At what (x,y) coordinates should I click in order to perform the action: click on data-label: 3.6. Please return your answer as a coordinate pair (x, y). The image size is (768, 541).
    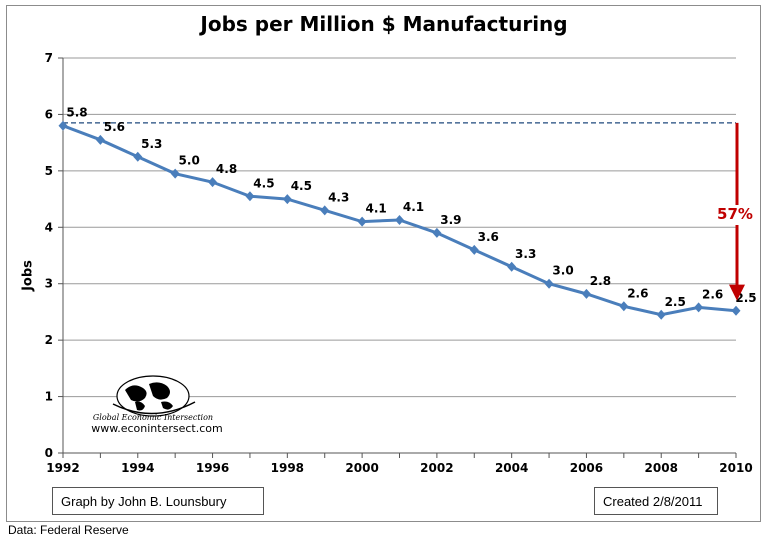
    Looking at the image, I should click on (488, 237).